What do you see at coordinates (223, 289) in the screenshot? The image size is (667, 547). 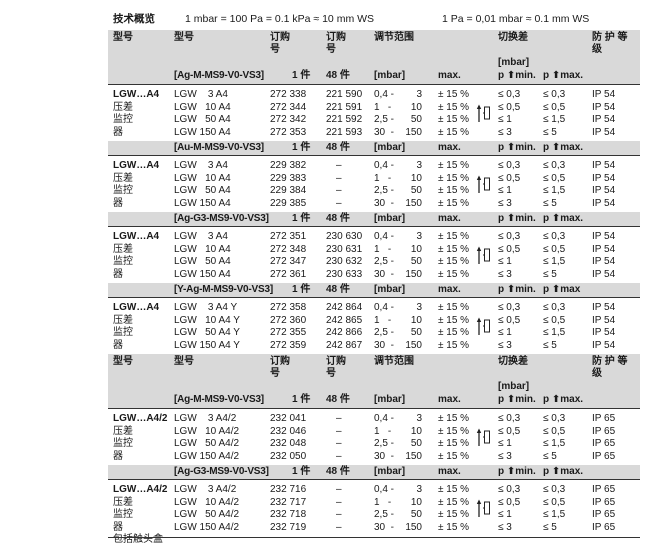 I see `variant-label: [Y-Ag-M-MS9-V0-VS3]` at bounding box center [223, 289].